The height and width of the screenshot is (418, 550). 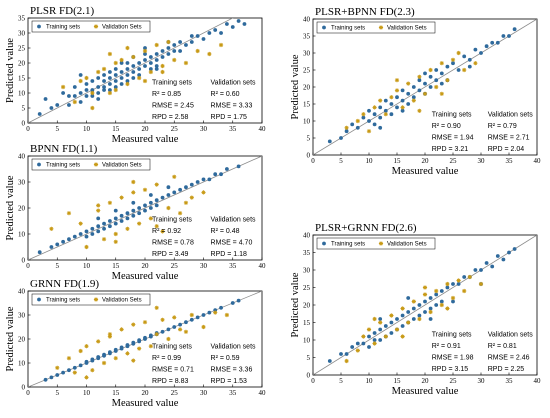 What do you see at coordinates (240, 381) in the screenshot?
I see `stat-valid-value: 1.53` at bounding box center [240, 381].